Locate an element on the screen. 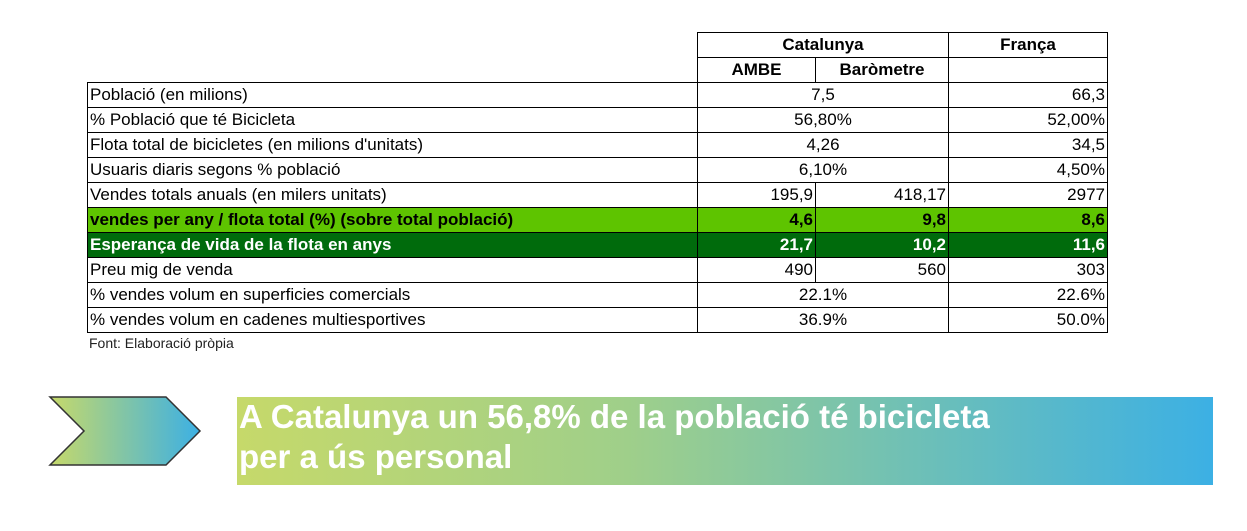 Image resolution: width=1247 pixels, height=531 pixels. value-cell: 56,80% is located at coordinates (823, 120).